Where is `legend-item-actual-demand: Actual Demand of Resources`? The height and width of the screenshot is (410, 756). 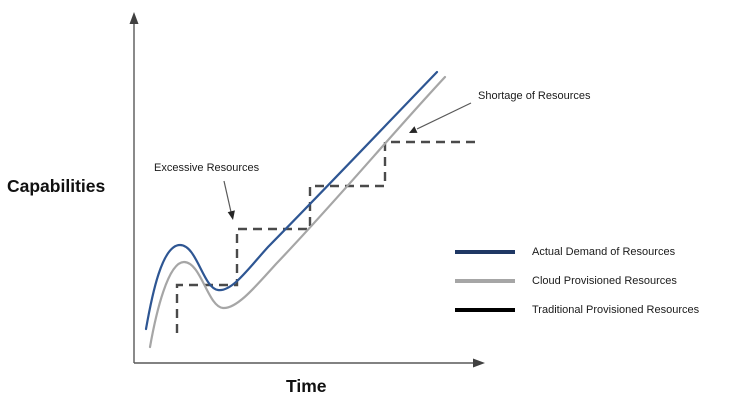
legend-item-actual-demand: Actual Demand of Resources is located at coordinates (577, 252).